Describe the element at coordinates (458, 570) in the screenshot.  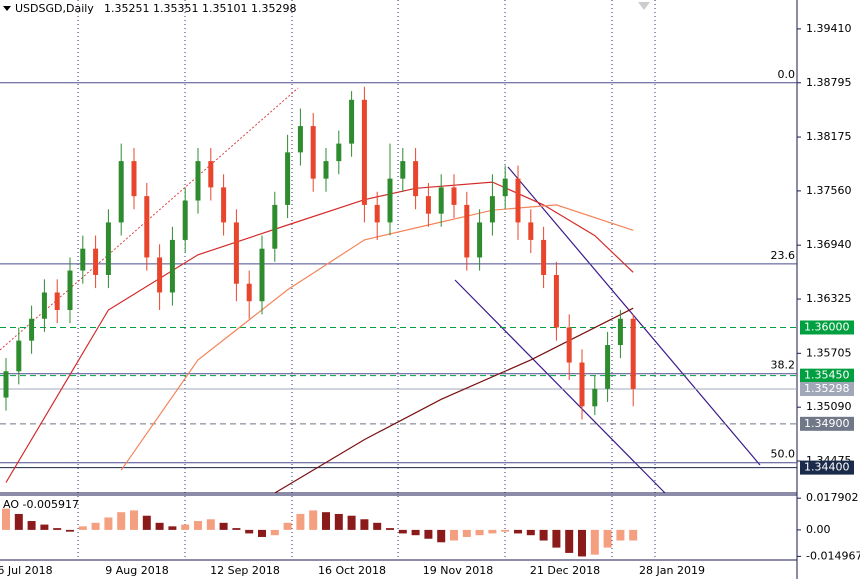
I see `x-tick-label: 19 Nov 2018` at that location.